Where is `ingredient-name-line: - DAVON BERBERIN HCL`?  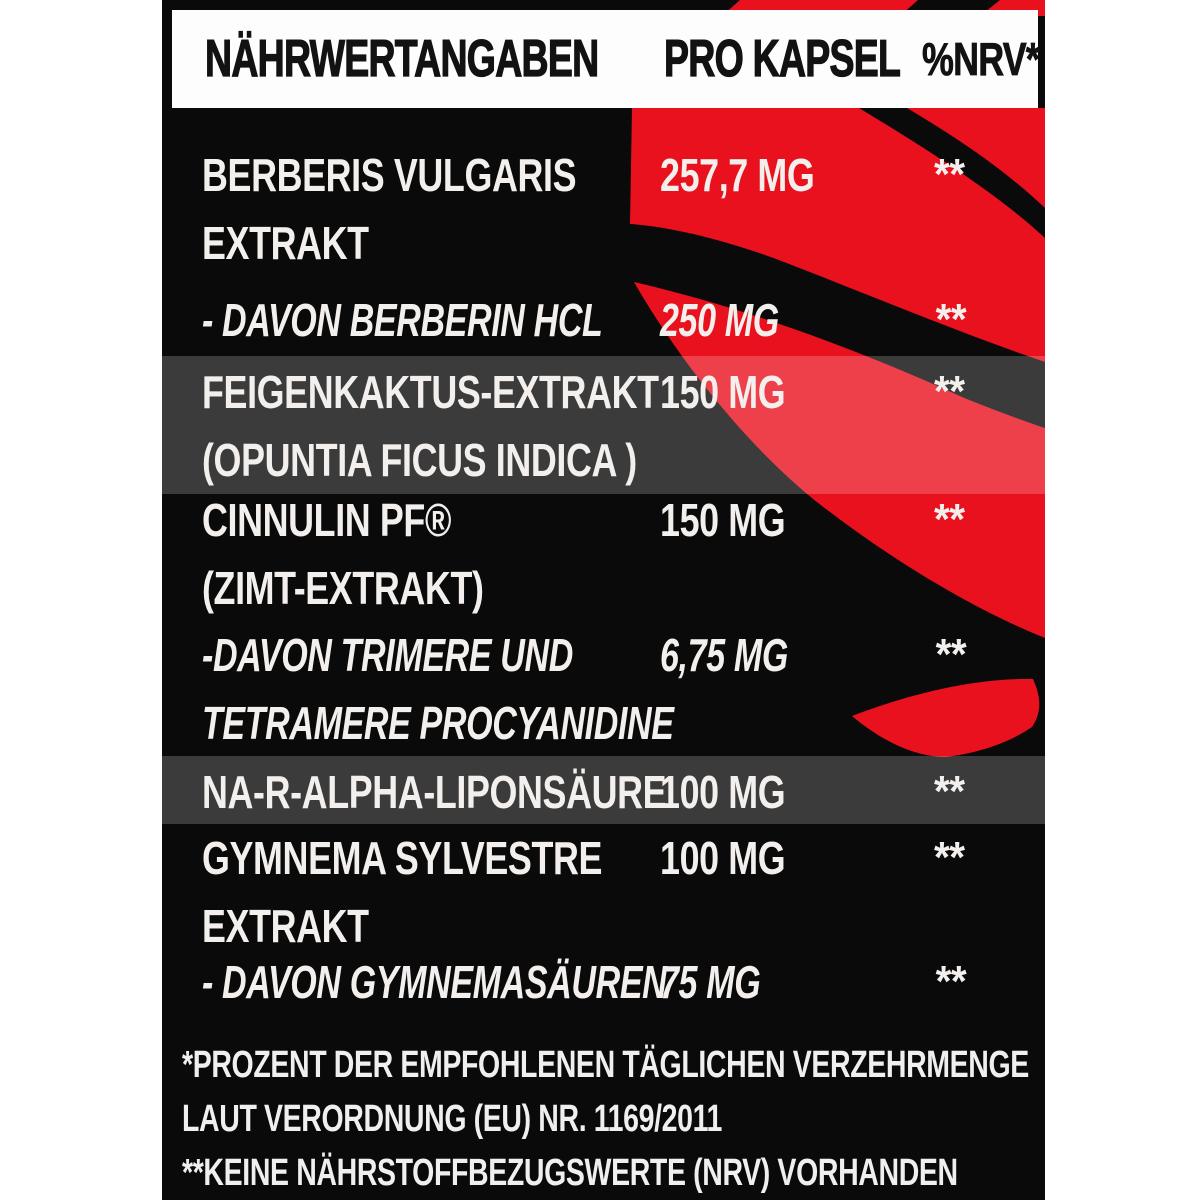
ingredient-name-line: - DAVON BERBERIN HCL is located at coordinates (472, 320).